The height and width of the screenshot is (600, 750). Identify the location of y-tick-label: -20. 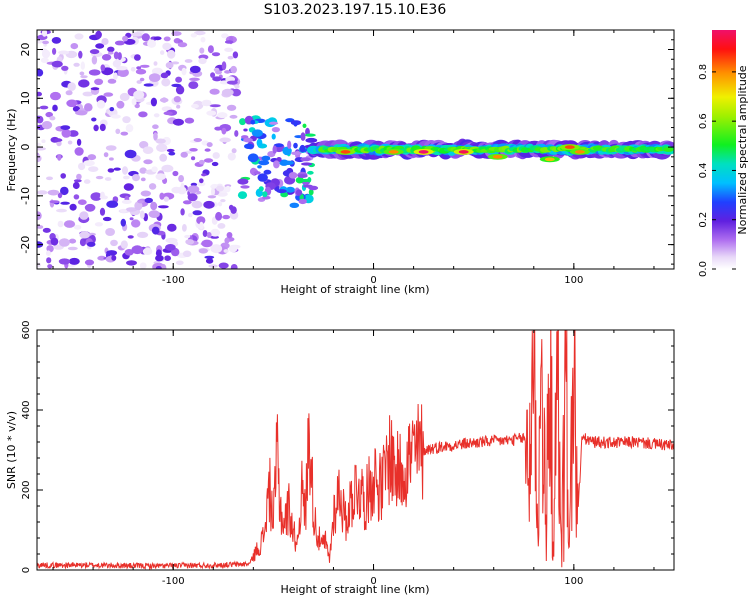
(25, 245).